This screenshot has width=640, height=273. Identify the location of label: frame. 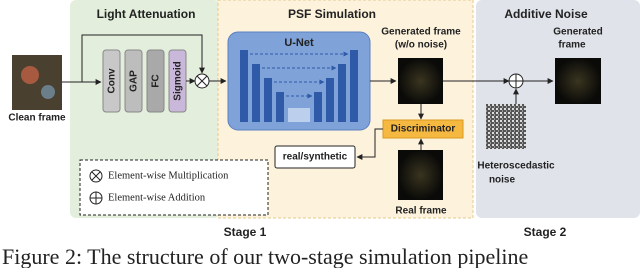
(572, 45).